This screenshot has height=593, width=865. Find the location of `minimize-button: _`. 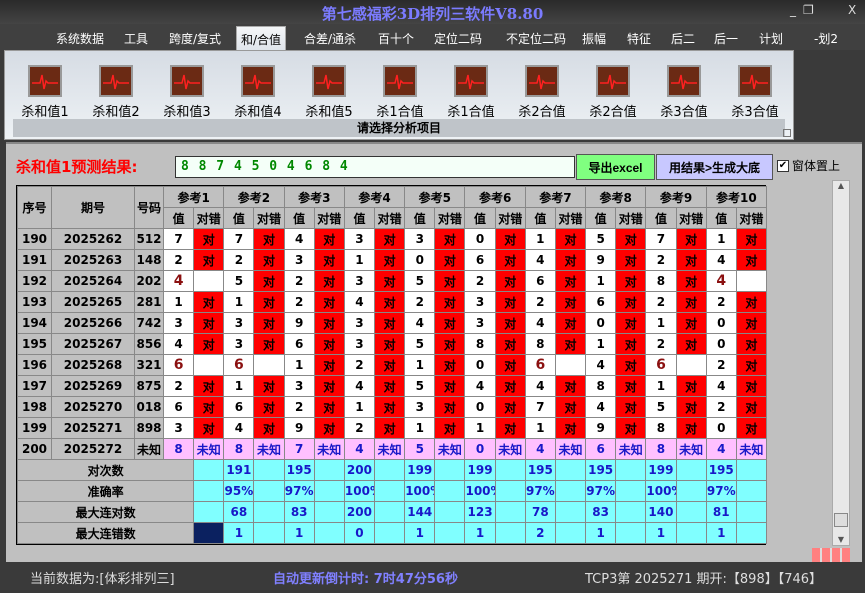

minimize-button: _ is located at coordinates (793, 10).